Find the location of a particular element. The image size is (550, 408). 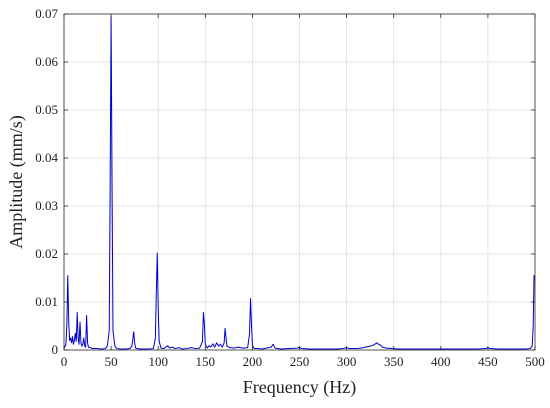

y-tick-label: 0.01 is located at coordinates (46, 301).